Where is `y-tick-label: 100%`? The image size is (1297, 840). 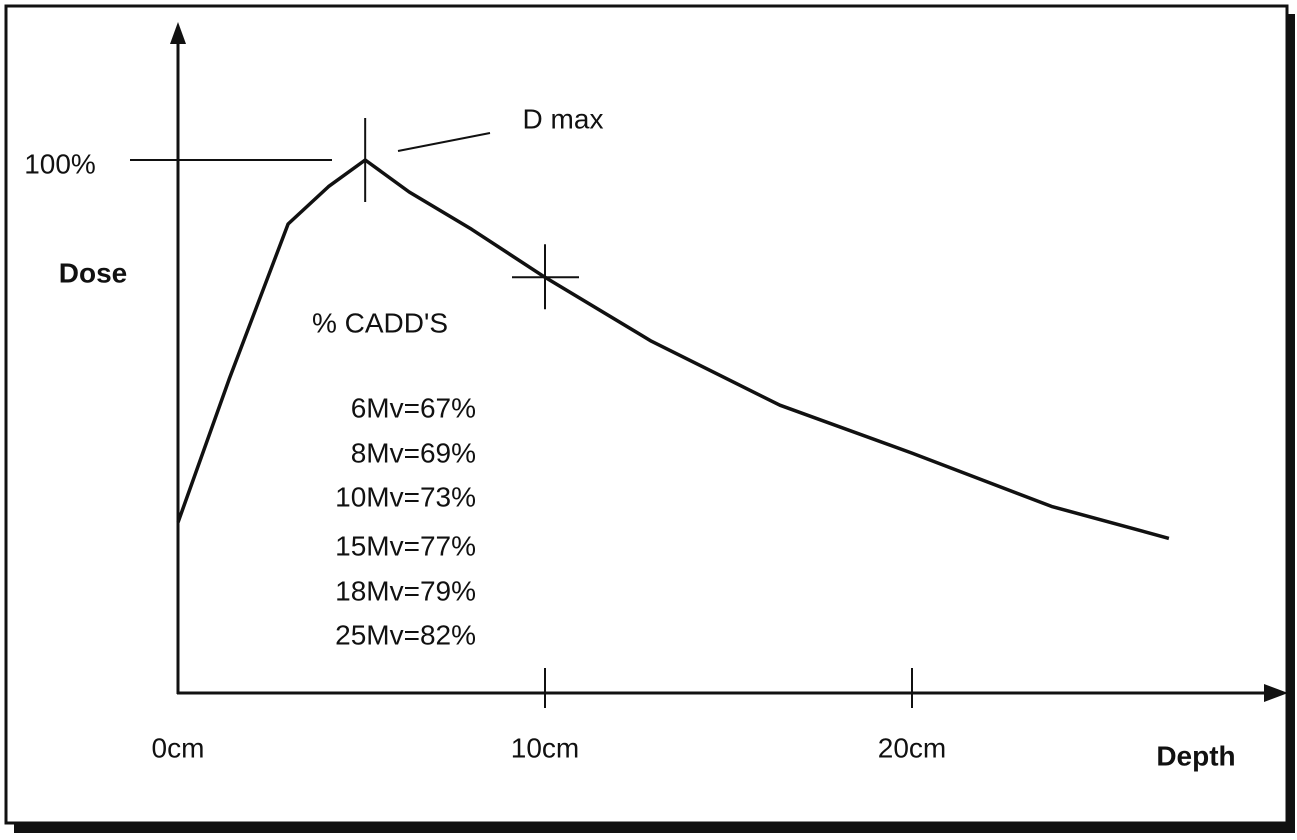
y-tick-label: 100% is located at coordinates (60, 163).